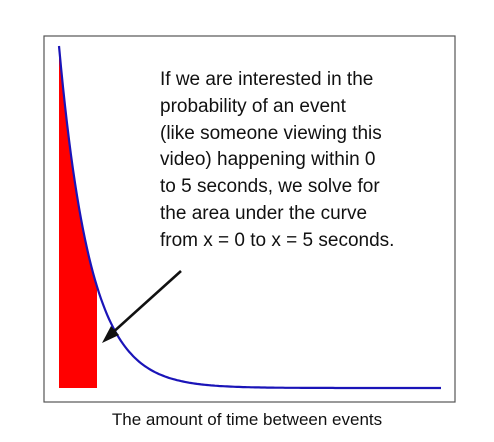  I want to click on annotation-line-4: video) happening within 0, so click(268, 159).